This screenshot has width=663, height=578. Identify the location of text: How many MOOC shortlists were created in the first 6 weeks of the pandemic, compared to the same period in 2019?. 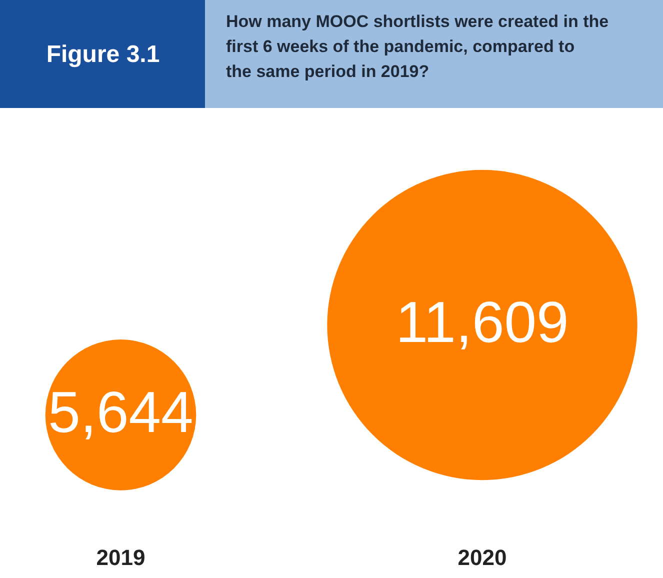
(417, 46).